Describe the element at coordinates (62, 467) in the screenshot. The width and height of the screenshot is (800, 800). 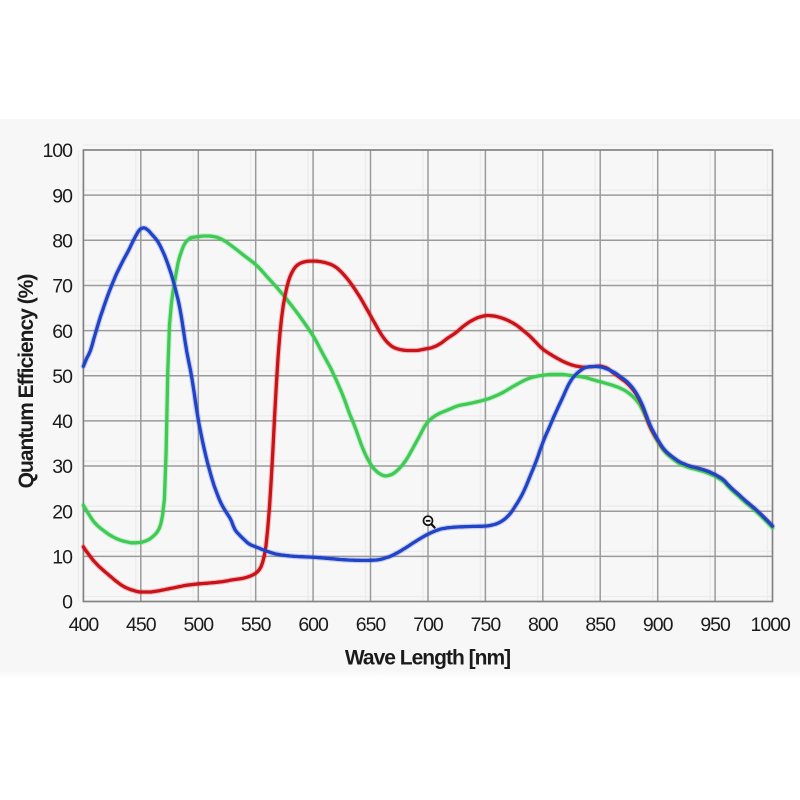
I see `svg-text: 30` at that location.